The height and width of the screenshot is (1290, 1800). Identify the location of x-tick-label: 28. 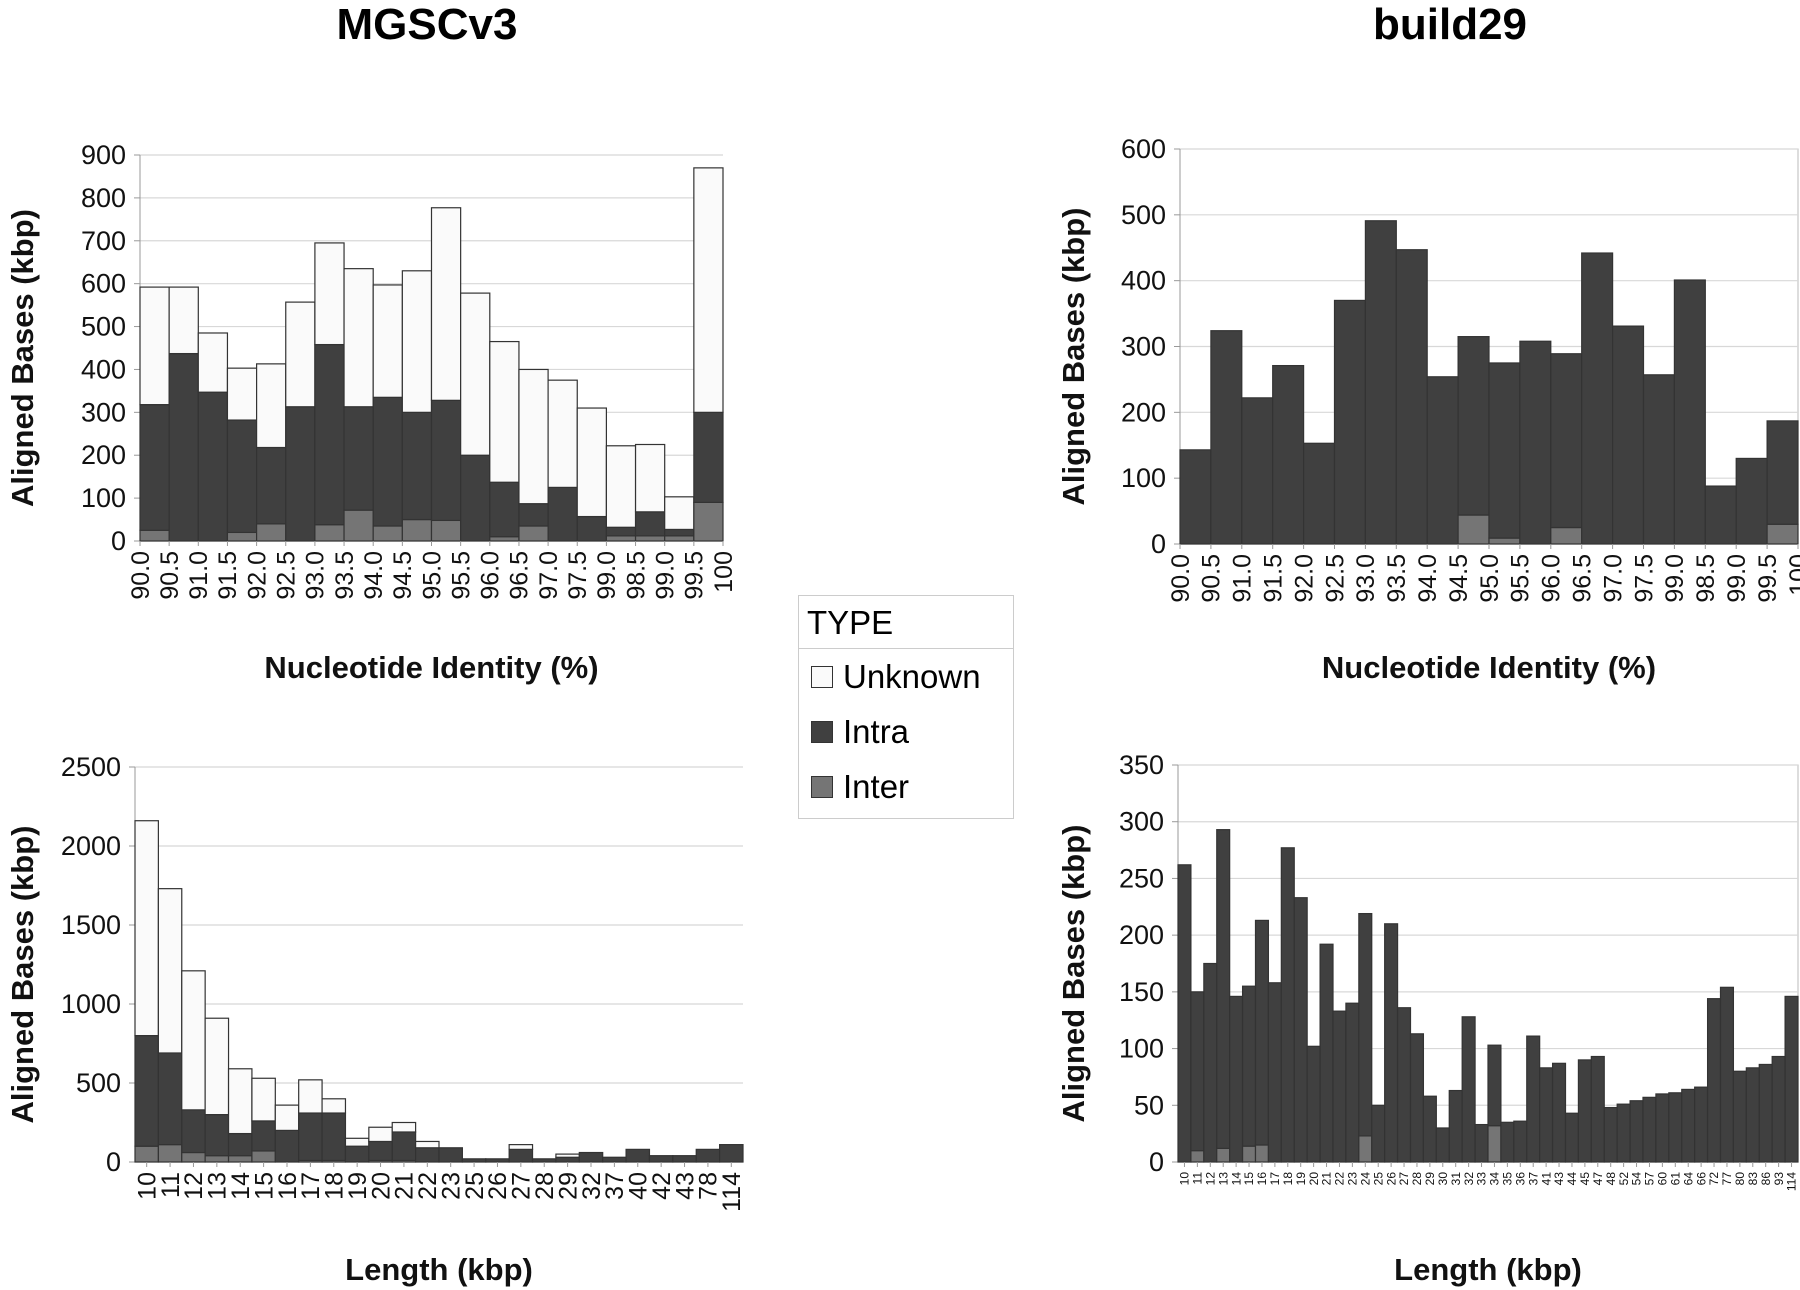
(1417, 1179).